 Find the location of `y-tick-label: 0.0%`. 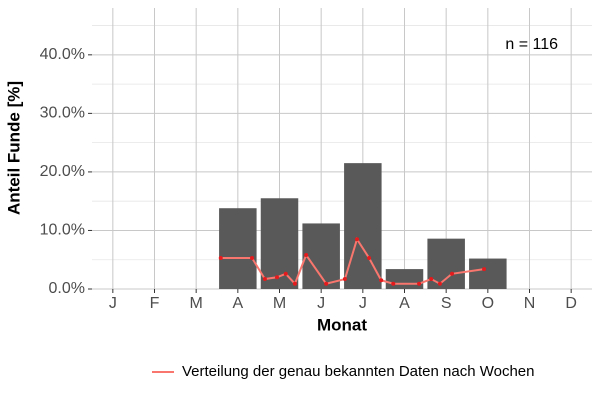

y-tick-label: 0.0% is located at coordinates (67, 288).